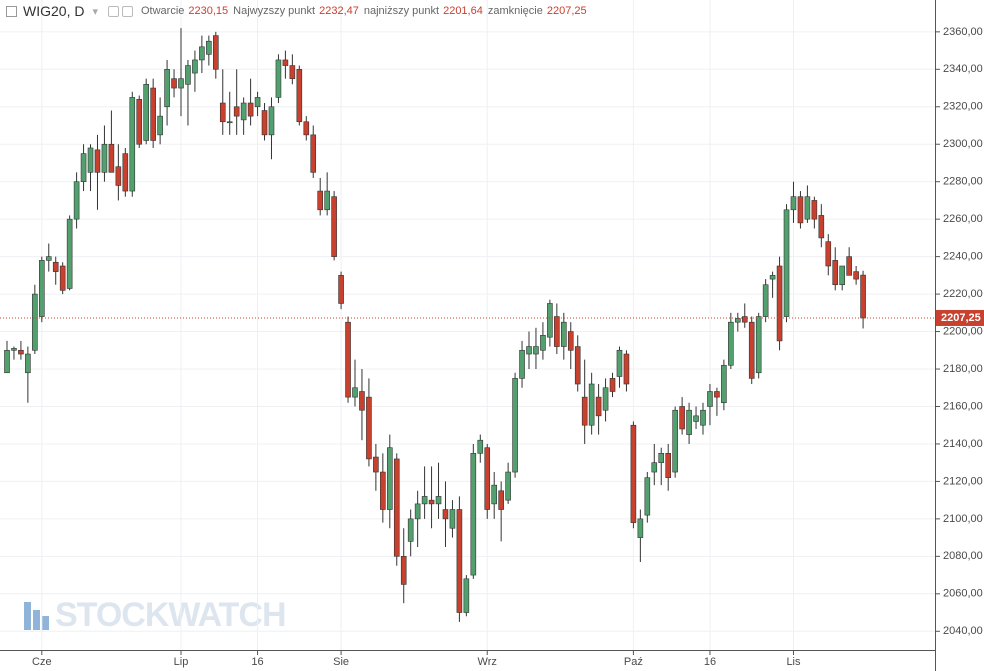  I want to click on y-tick-label: 2060,00, so click(963, 594).